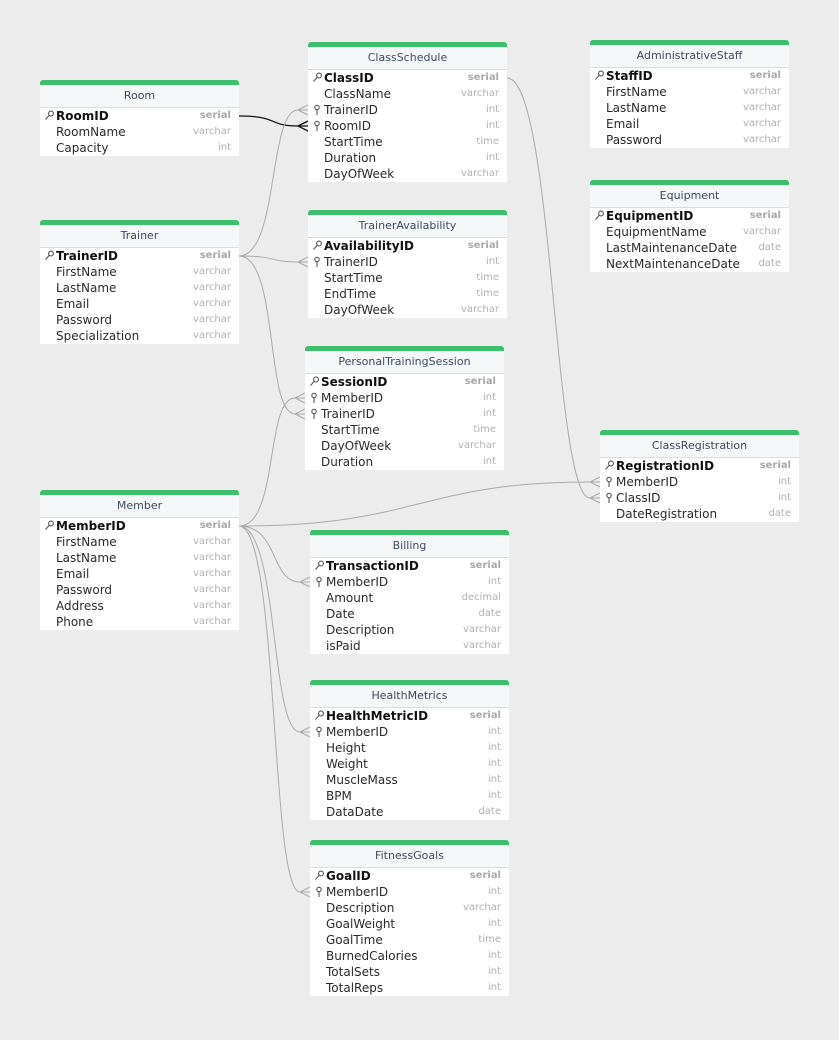 The height and width of the screenshot is (1040, 839). I want to click on table-title: Billing, so click(409, 546).